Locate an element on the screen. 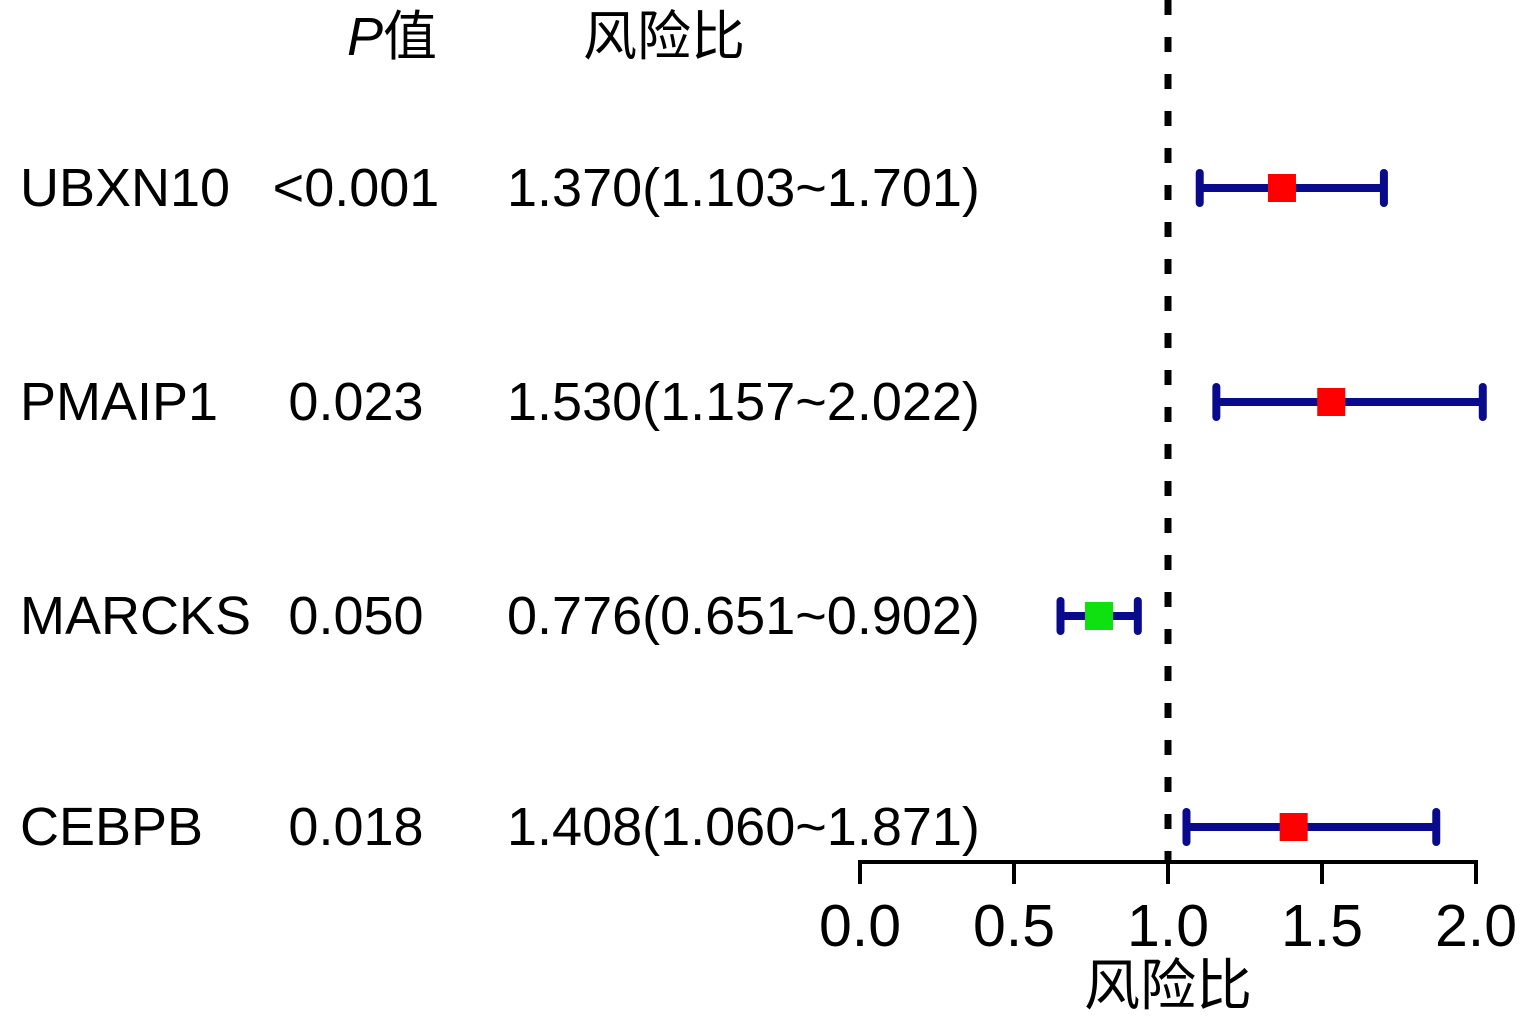 The image size is (1526, 1028). x-axis-tick-label: 1.0 is located at coordinates (1168, 926).